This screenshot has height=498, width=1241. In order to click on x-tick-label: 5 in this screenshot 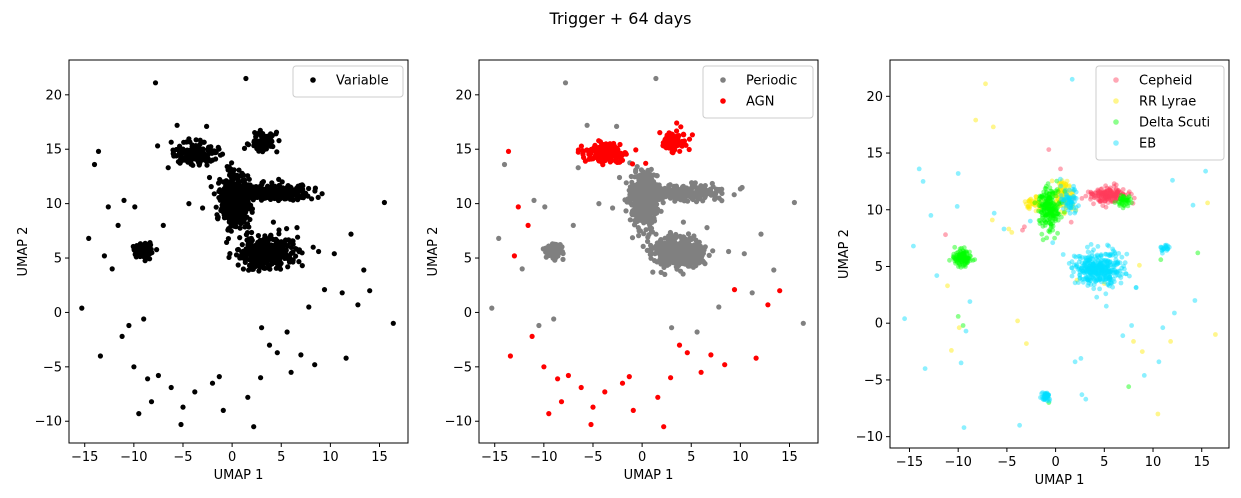, I will do `click(281, 457)`.